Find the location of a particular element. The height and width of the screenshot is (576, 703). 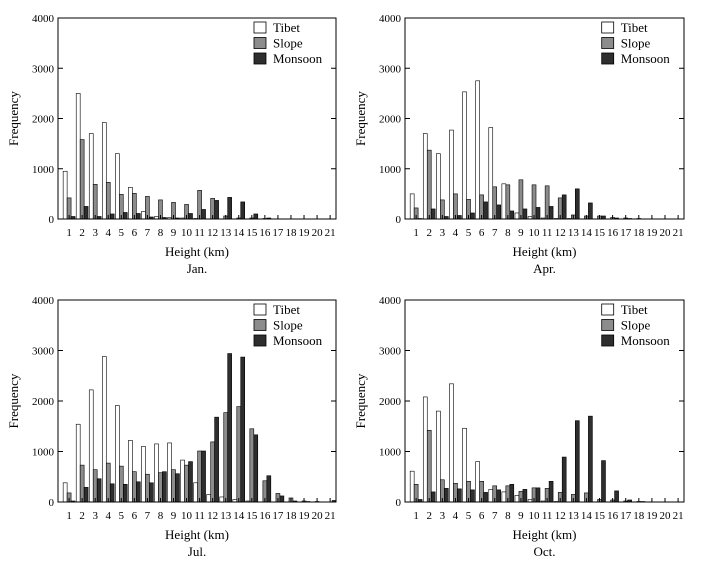

x-tick-label: 13 is located at coordinates (226, 516).